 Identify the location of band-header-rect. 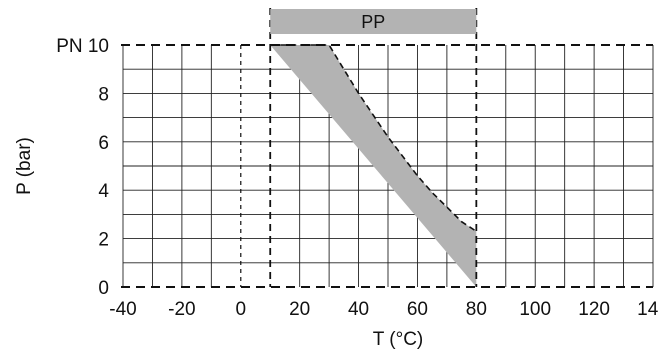
(373, 21).